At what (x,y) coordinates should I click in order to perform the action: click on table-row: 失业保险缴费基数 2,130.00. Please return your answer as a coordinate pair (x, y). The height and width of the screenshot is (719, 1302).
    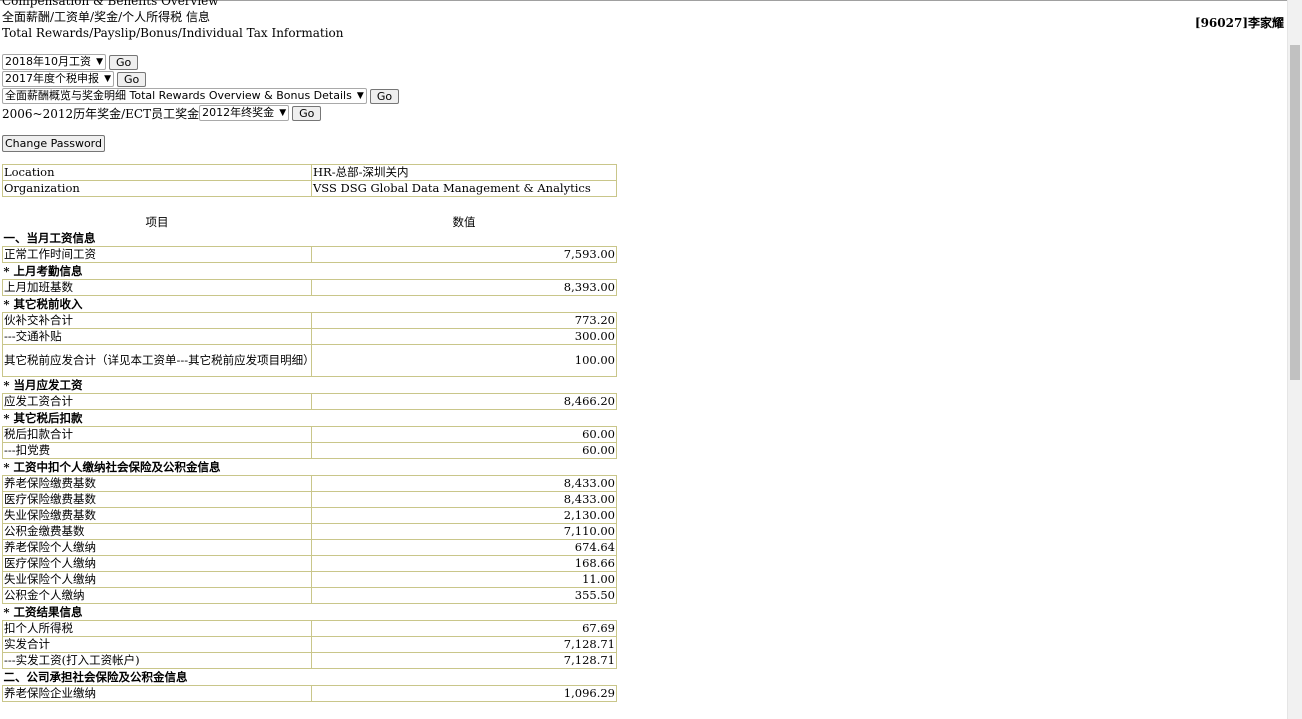
    Looking at the image, I should click on (309, 515).